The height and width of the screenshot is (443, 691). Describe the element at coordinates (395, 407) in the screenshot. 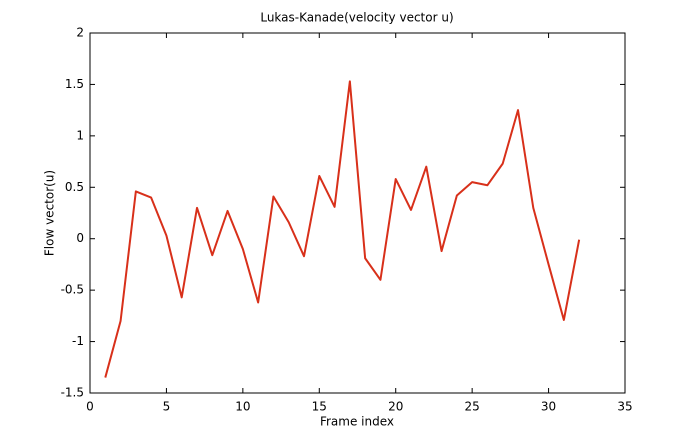

I see `x-tick-label: 20` at that location.